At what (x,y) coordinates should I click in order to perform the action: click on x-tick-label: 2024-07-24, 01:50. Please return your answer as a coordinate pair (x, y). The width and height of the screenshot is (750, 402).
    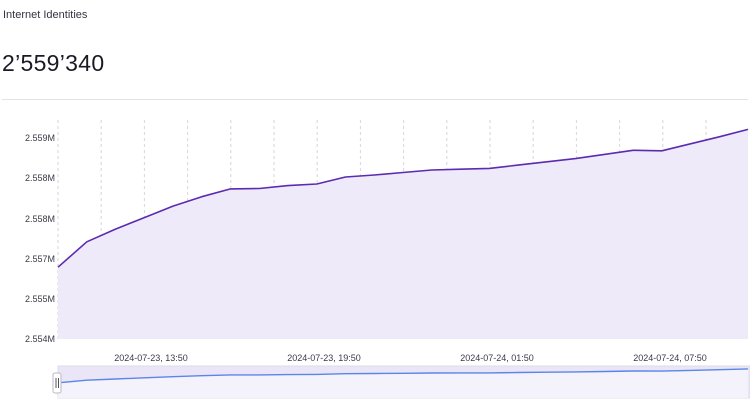
    Looking at the image, I should click on (497, 358).